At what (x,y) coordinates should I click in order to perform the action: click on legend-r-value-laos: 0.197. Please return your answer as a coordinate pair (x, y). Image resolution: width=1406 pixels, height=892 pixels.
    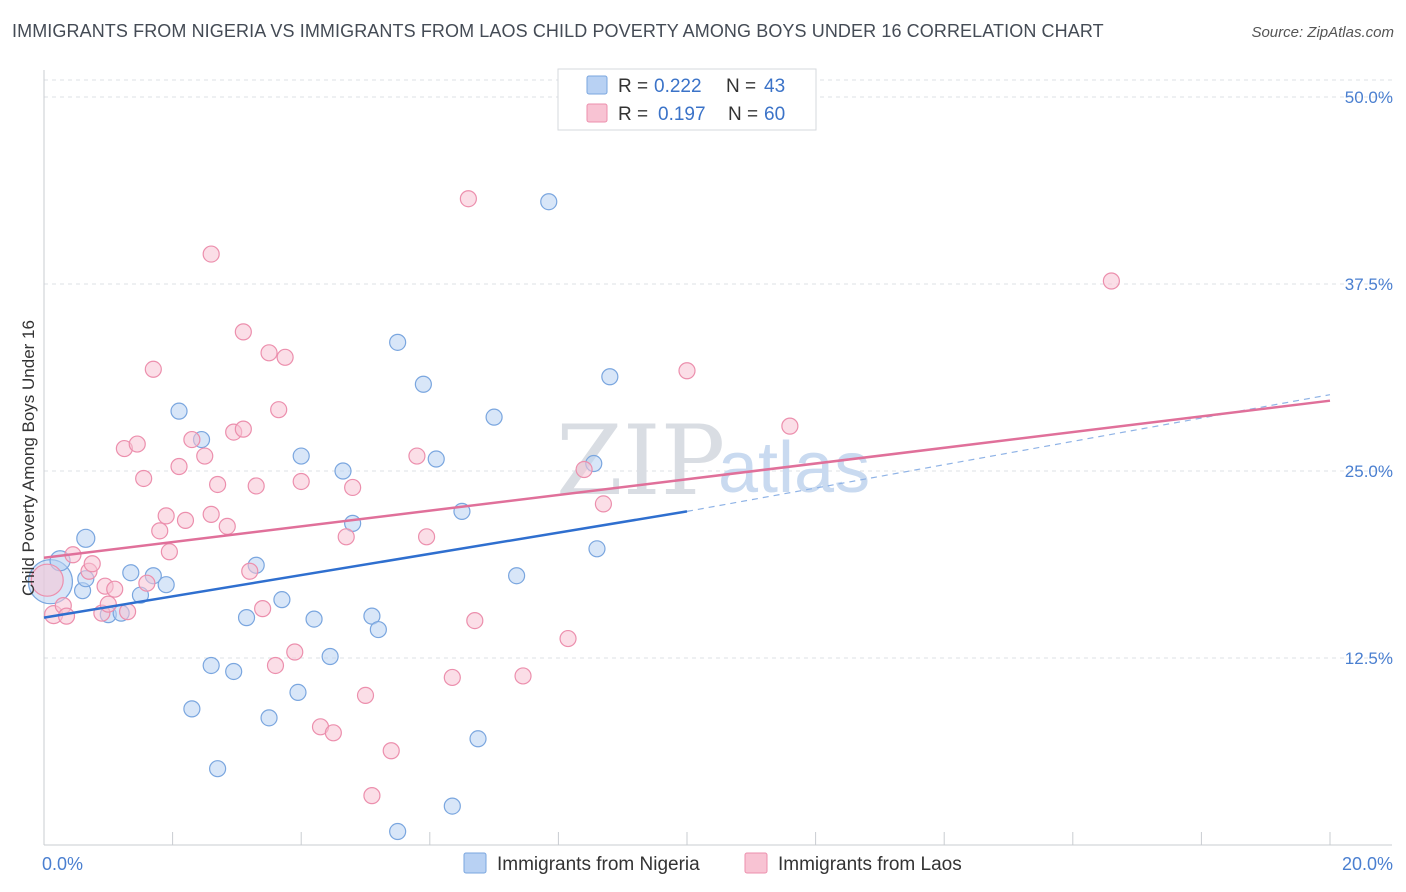
    Looking at the image, I should click on (682, 114).